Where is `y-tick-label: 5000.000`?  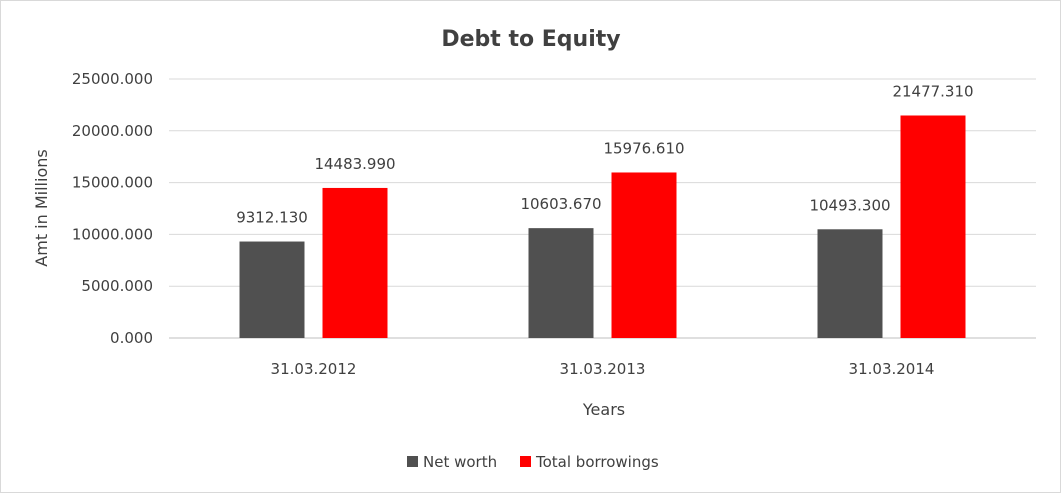
y-tick-label: 5000.000 is located at coordinates (117, 286).